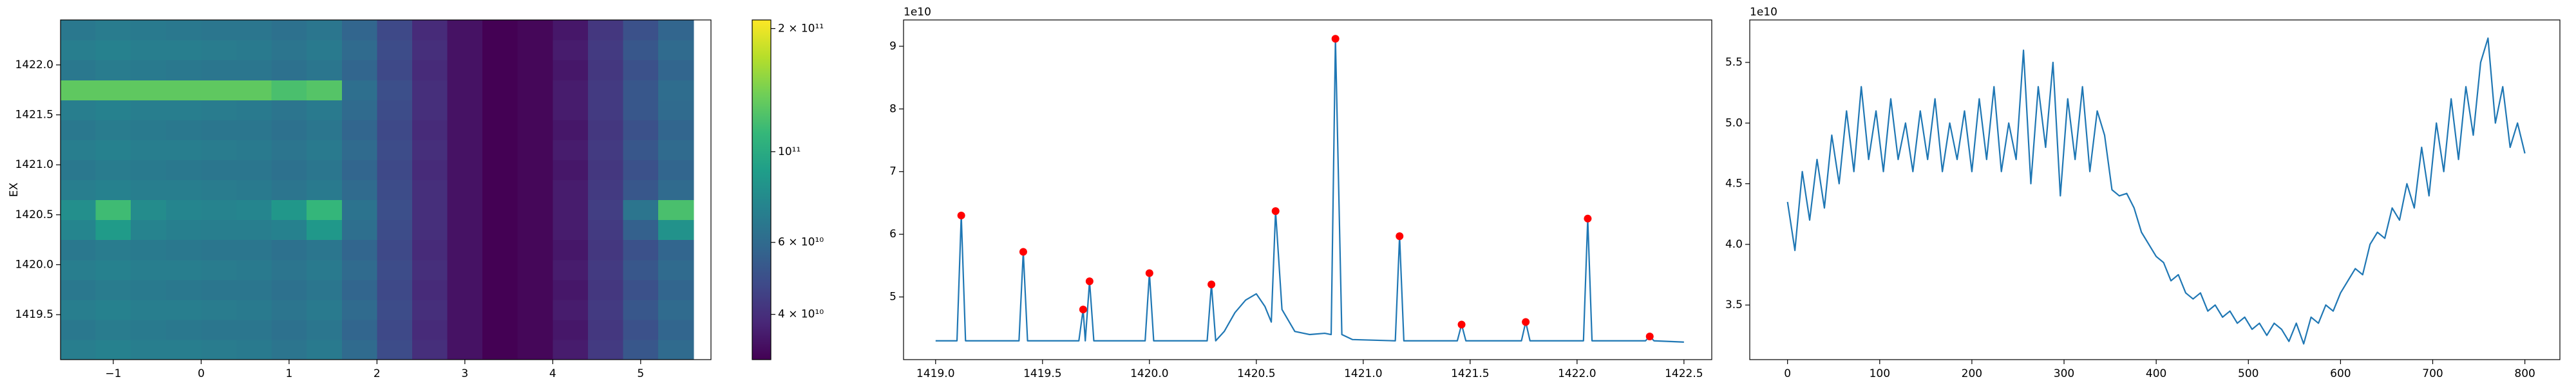 This screenshot has width=2576, height=386. Describe the element at coordinates (640, 373) in the screenshot. I see `x-tick-label: 5` at that location.